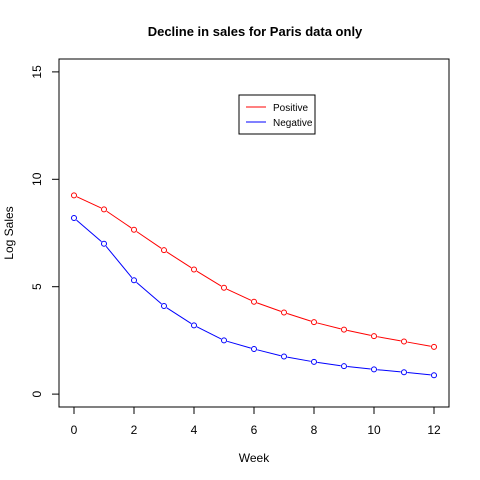 The height and width of the screenshot is (480, 480). I want to click on legend-label-positive: Positive, so click(290, 108).